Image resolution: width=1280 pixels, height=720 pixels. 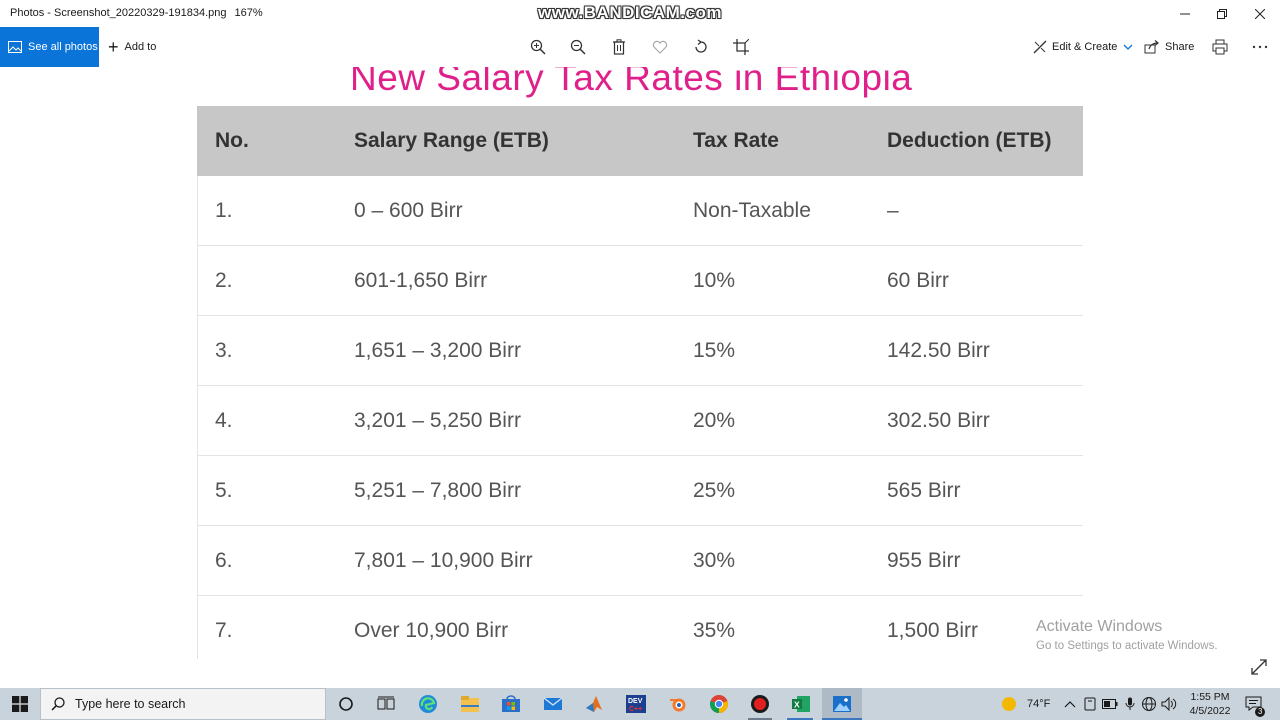 What do you see at coordinates (443, 560) in the screenshot?
I see `cell-salary-range: 7,801 – 10,900 Birr` at bounding box center [443, 560].